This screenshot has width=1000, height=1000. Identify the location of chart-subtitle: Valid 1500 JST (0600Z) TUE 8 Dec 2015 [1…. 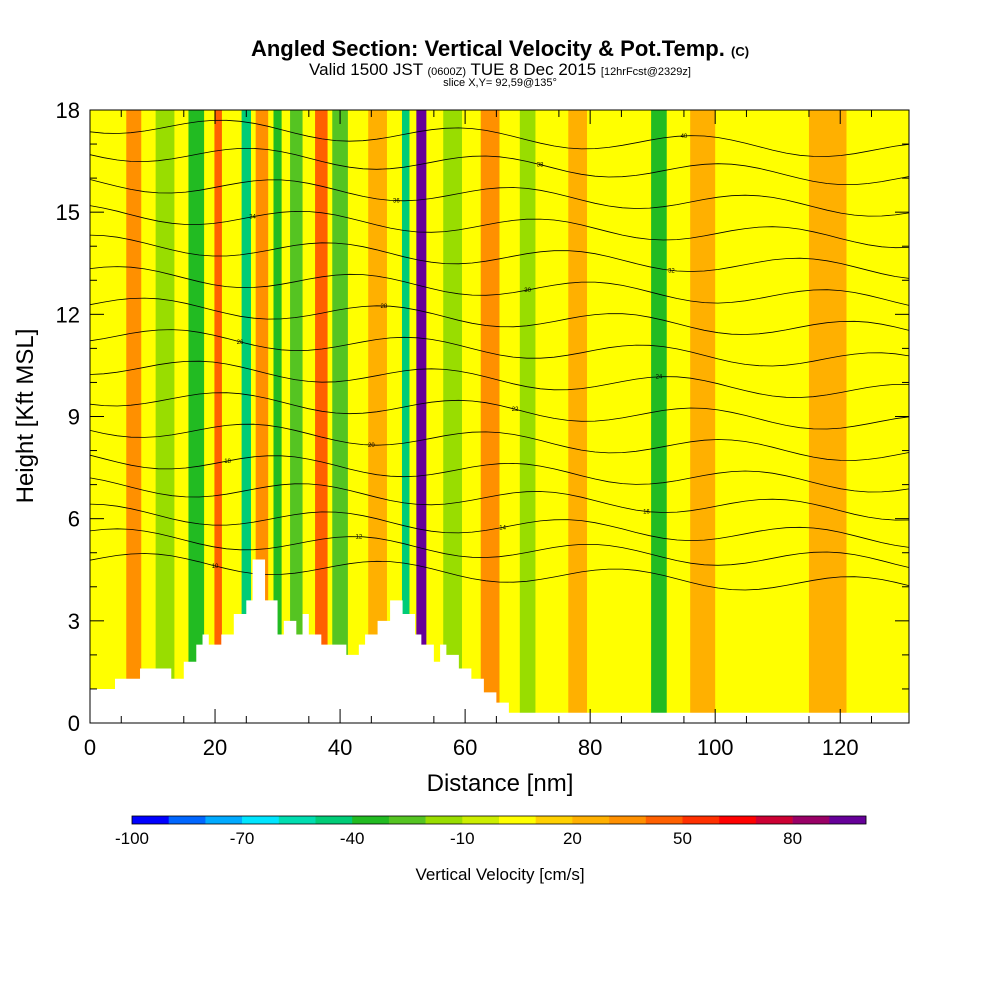
(500, 70).